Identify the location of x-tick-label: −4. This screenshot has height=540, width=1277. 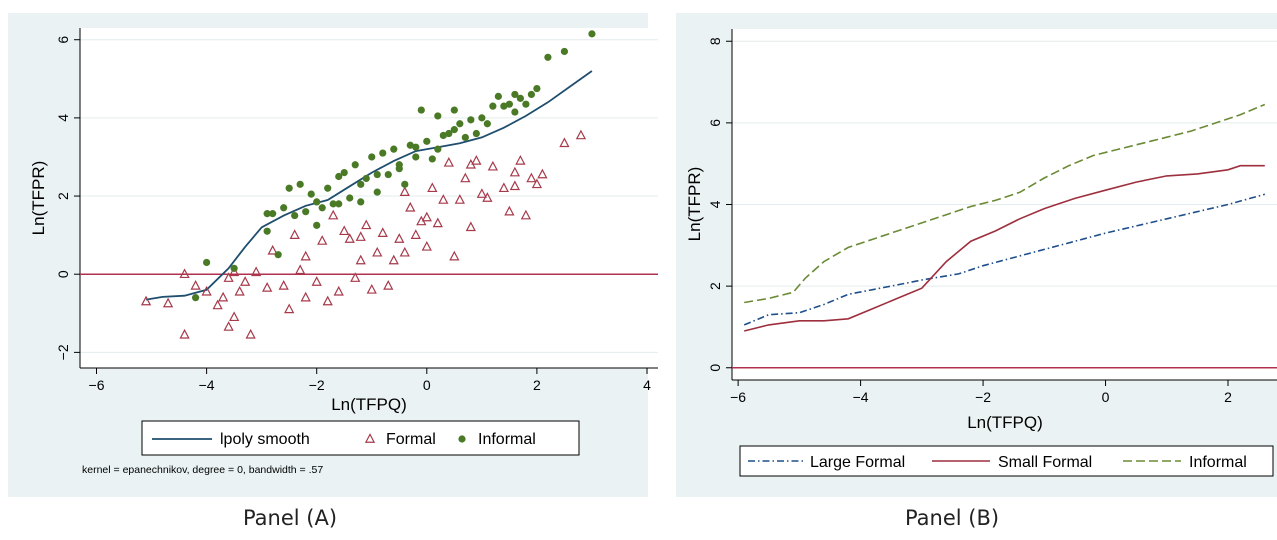
(207, 385).